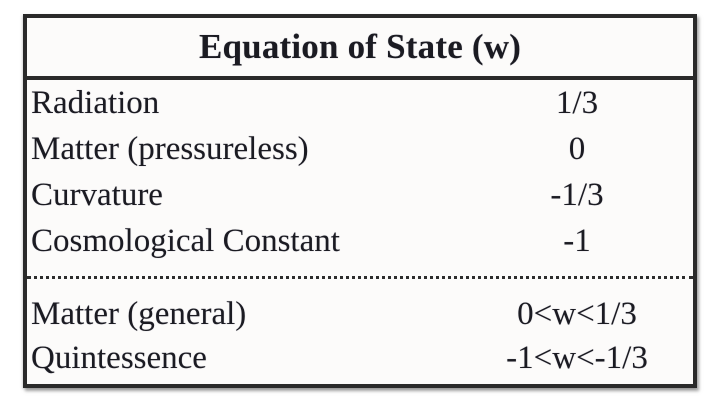 The image size is (714, 410). I want to click on table-row: Radiation 1/3, so click(360, 103).